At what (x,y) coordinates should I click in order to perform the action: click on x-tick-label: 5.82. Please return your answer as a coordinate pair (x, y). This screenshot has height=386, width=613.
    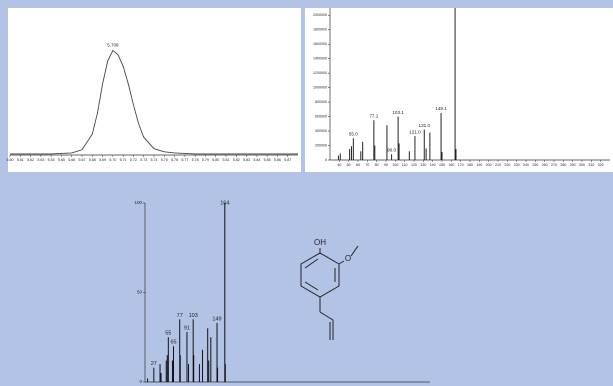
    Looking at the image, I should click on (236, 160).